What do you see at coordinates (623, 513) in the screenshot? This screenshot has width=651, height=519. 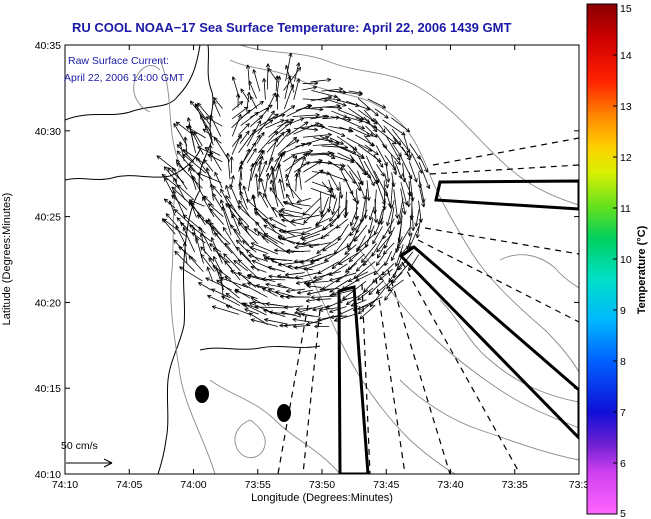 I see `colorbar-tick-label: 5` at bounding box center [623, 513].